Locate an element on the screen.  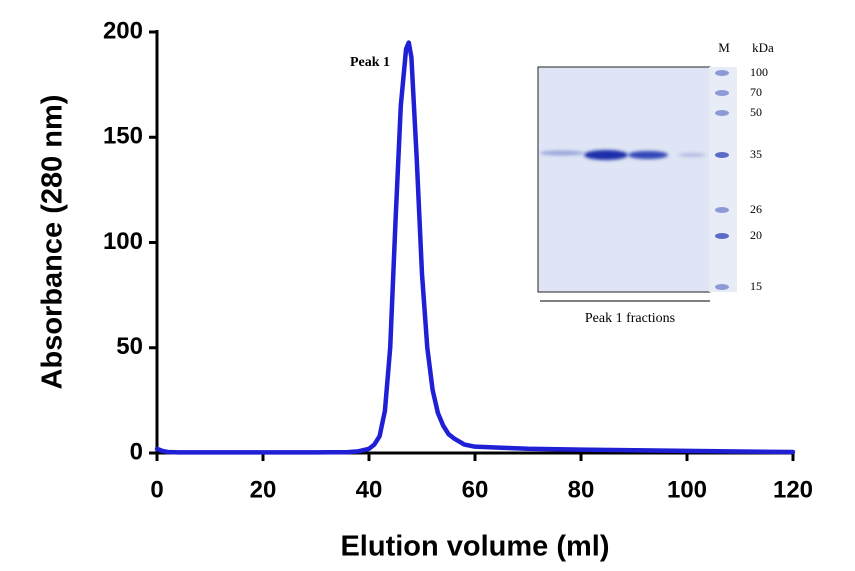
lane-label: M is located at coordinates (724, 47).